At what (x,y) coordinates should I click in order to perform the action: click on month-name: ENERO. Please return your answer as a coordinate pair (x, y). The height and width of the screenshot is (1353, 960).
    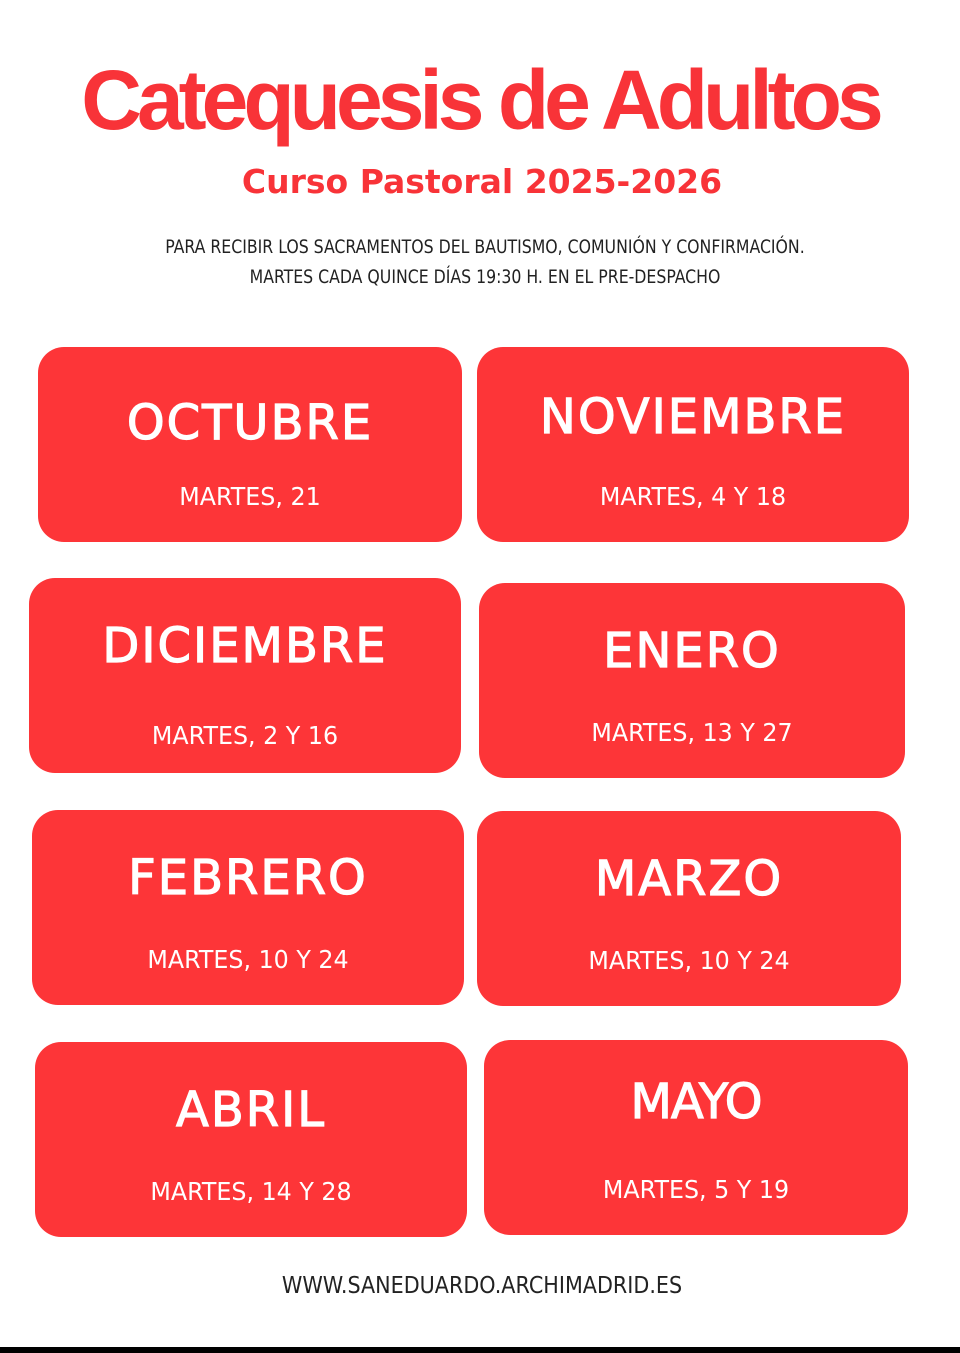
    Looking at the image, I should click on (692, 650).